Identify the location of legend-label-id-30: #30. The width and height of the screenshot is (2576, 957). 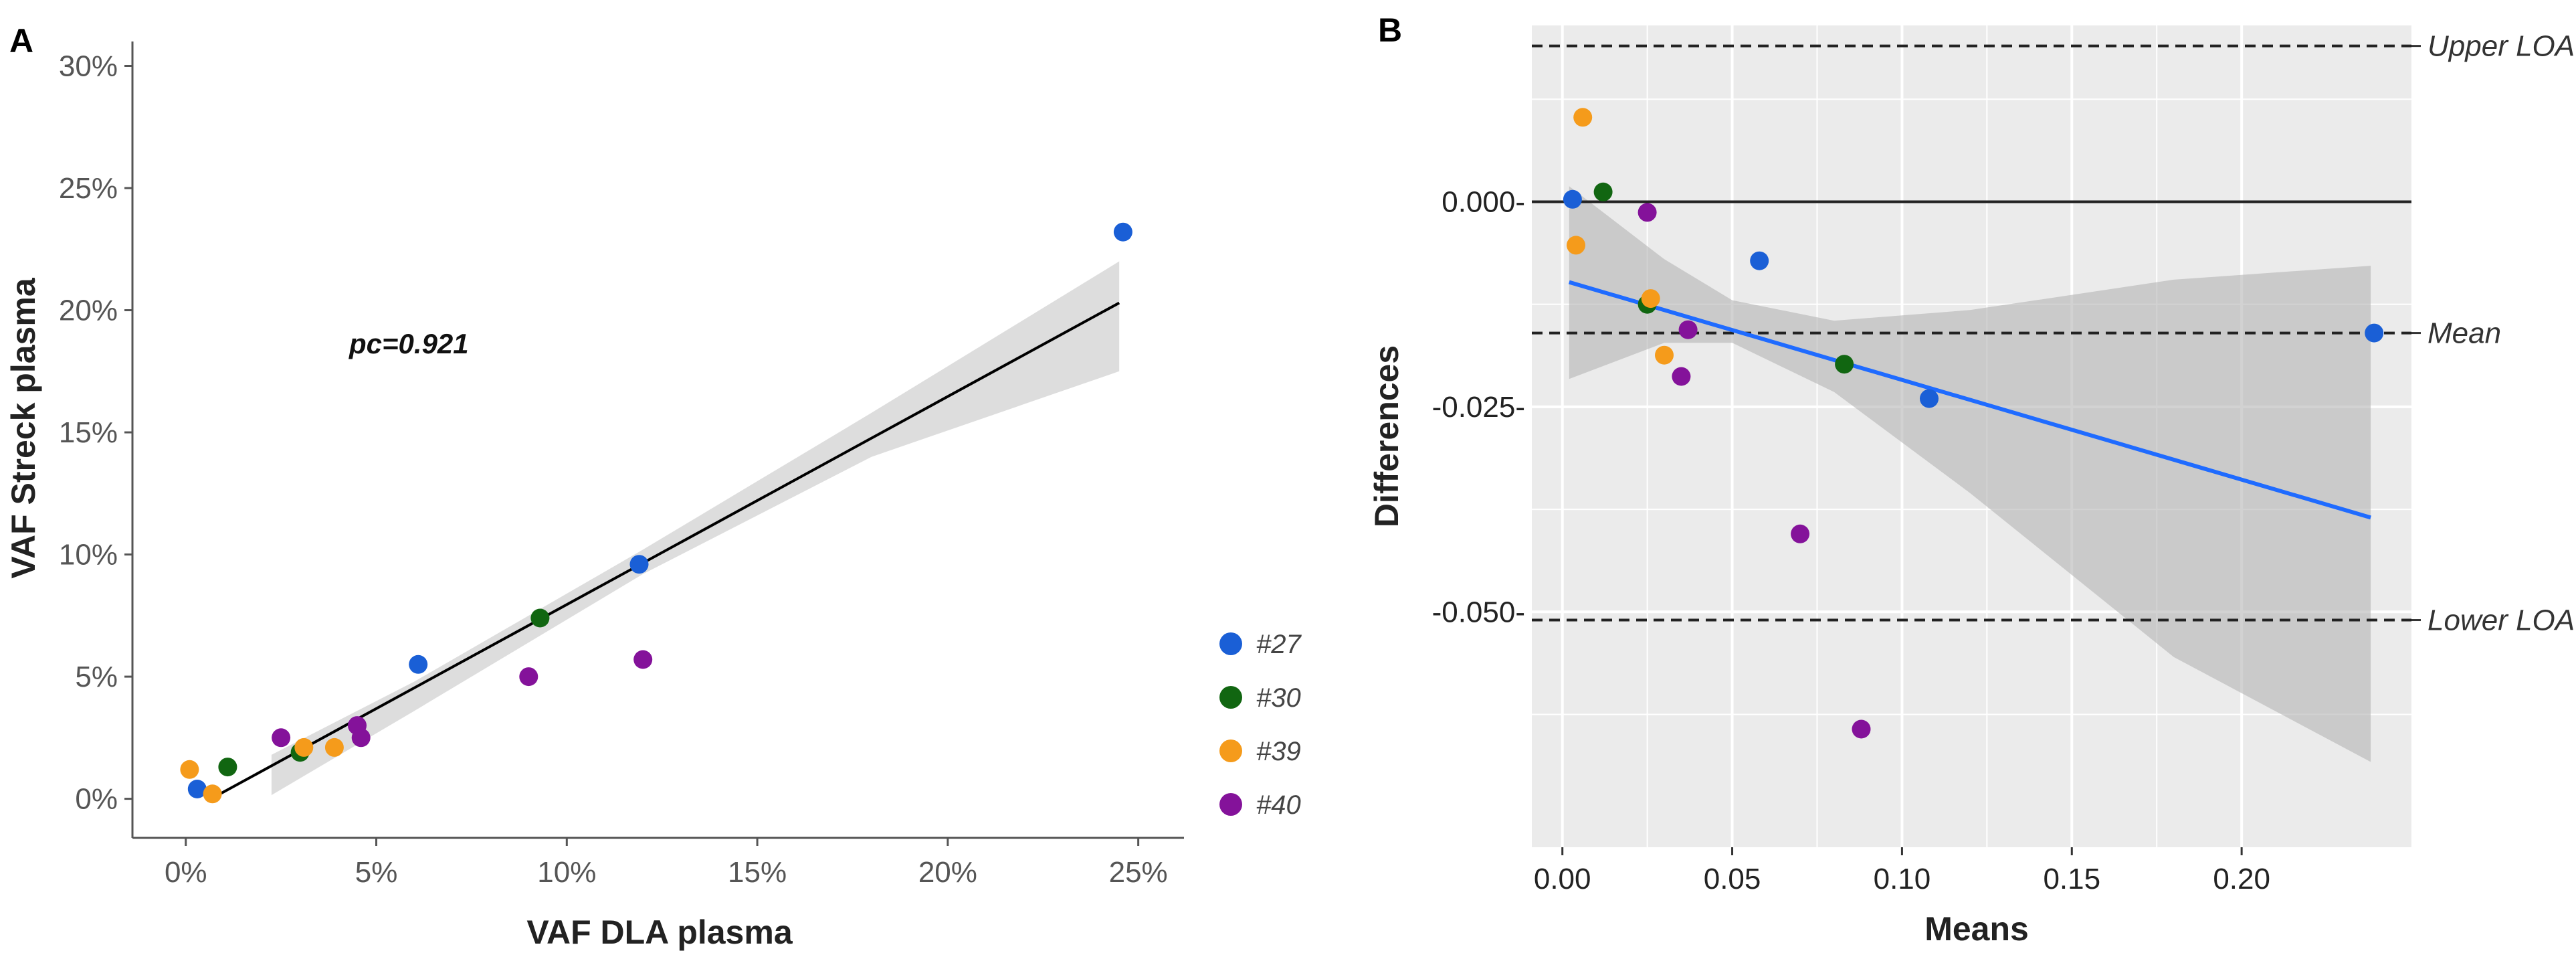
(1278, 698).